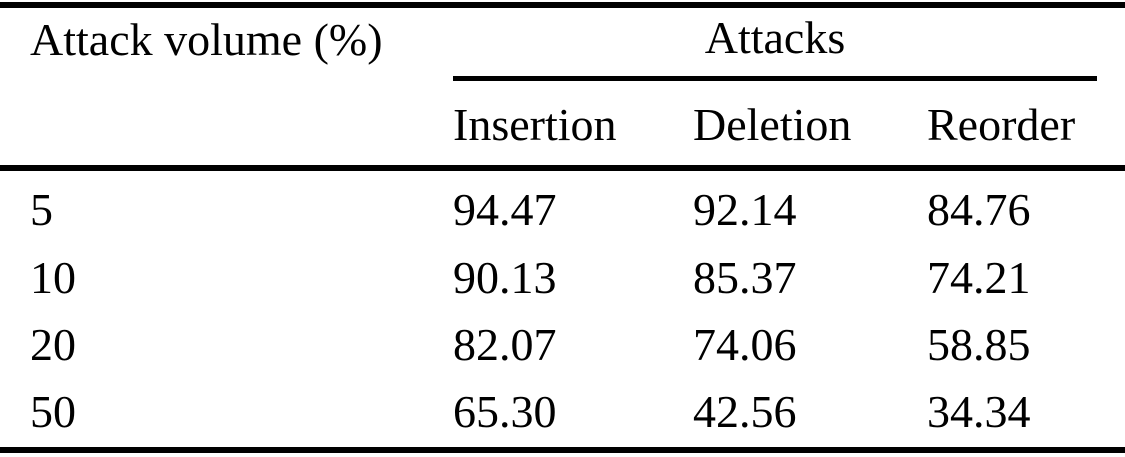 This screenshot has width=1125, height=457. Describe the element at coordinates (979, 344) in the screenshot. I see `table-cell-reorder: 58.85` at that location.